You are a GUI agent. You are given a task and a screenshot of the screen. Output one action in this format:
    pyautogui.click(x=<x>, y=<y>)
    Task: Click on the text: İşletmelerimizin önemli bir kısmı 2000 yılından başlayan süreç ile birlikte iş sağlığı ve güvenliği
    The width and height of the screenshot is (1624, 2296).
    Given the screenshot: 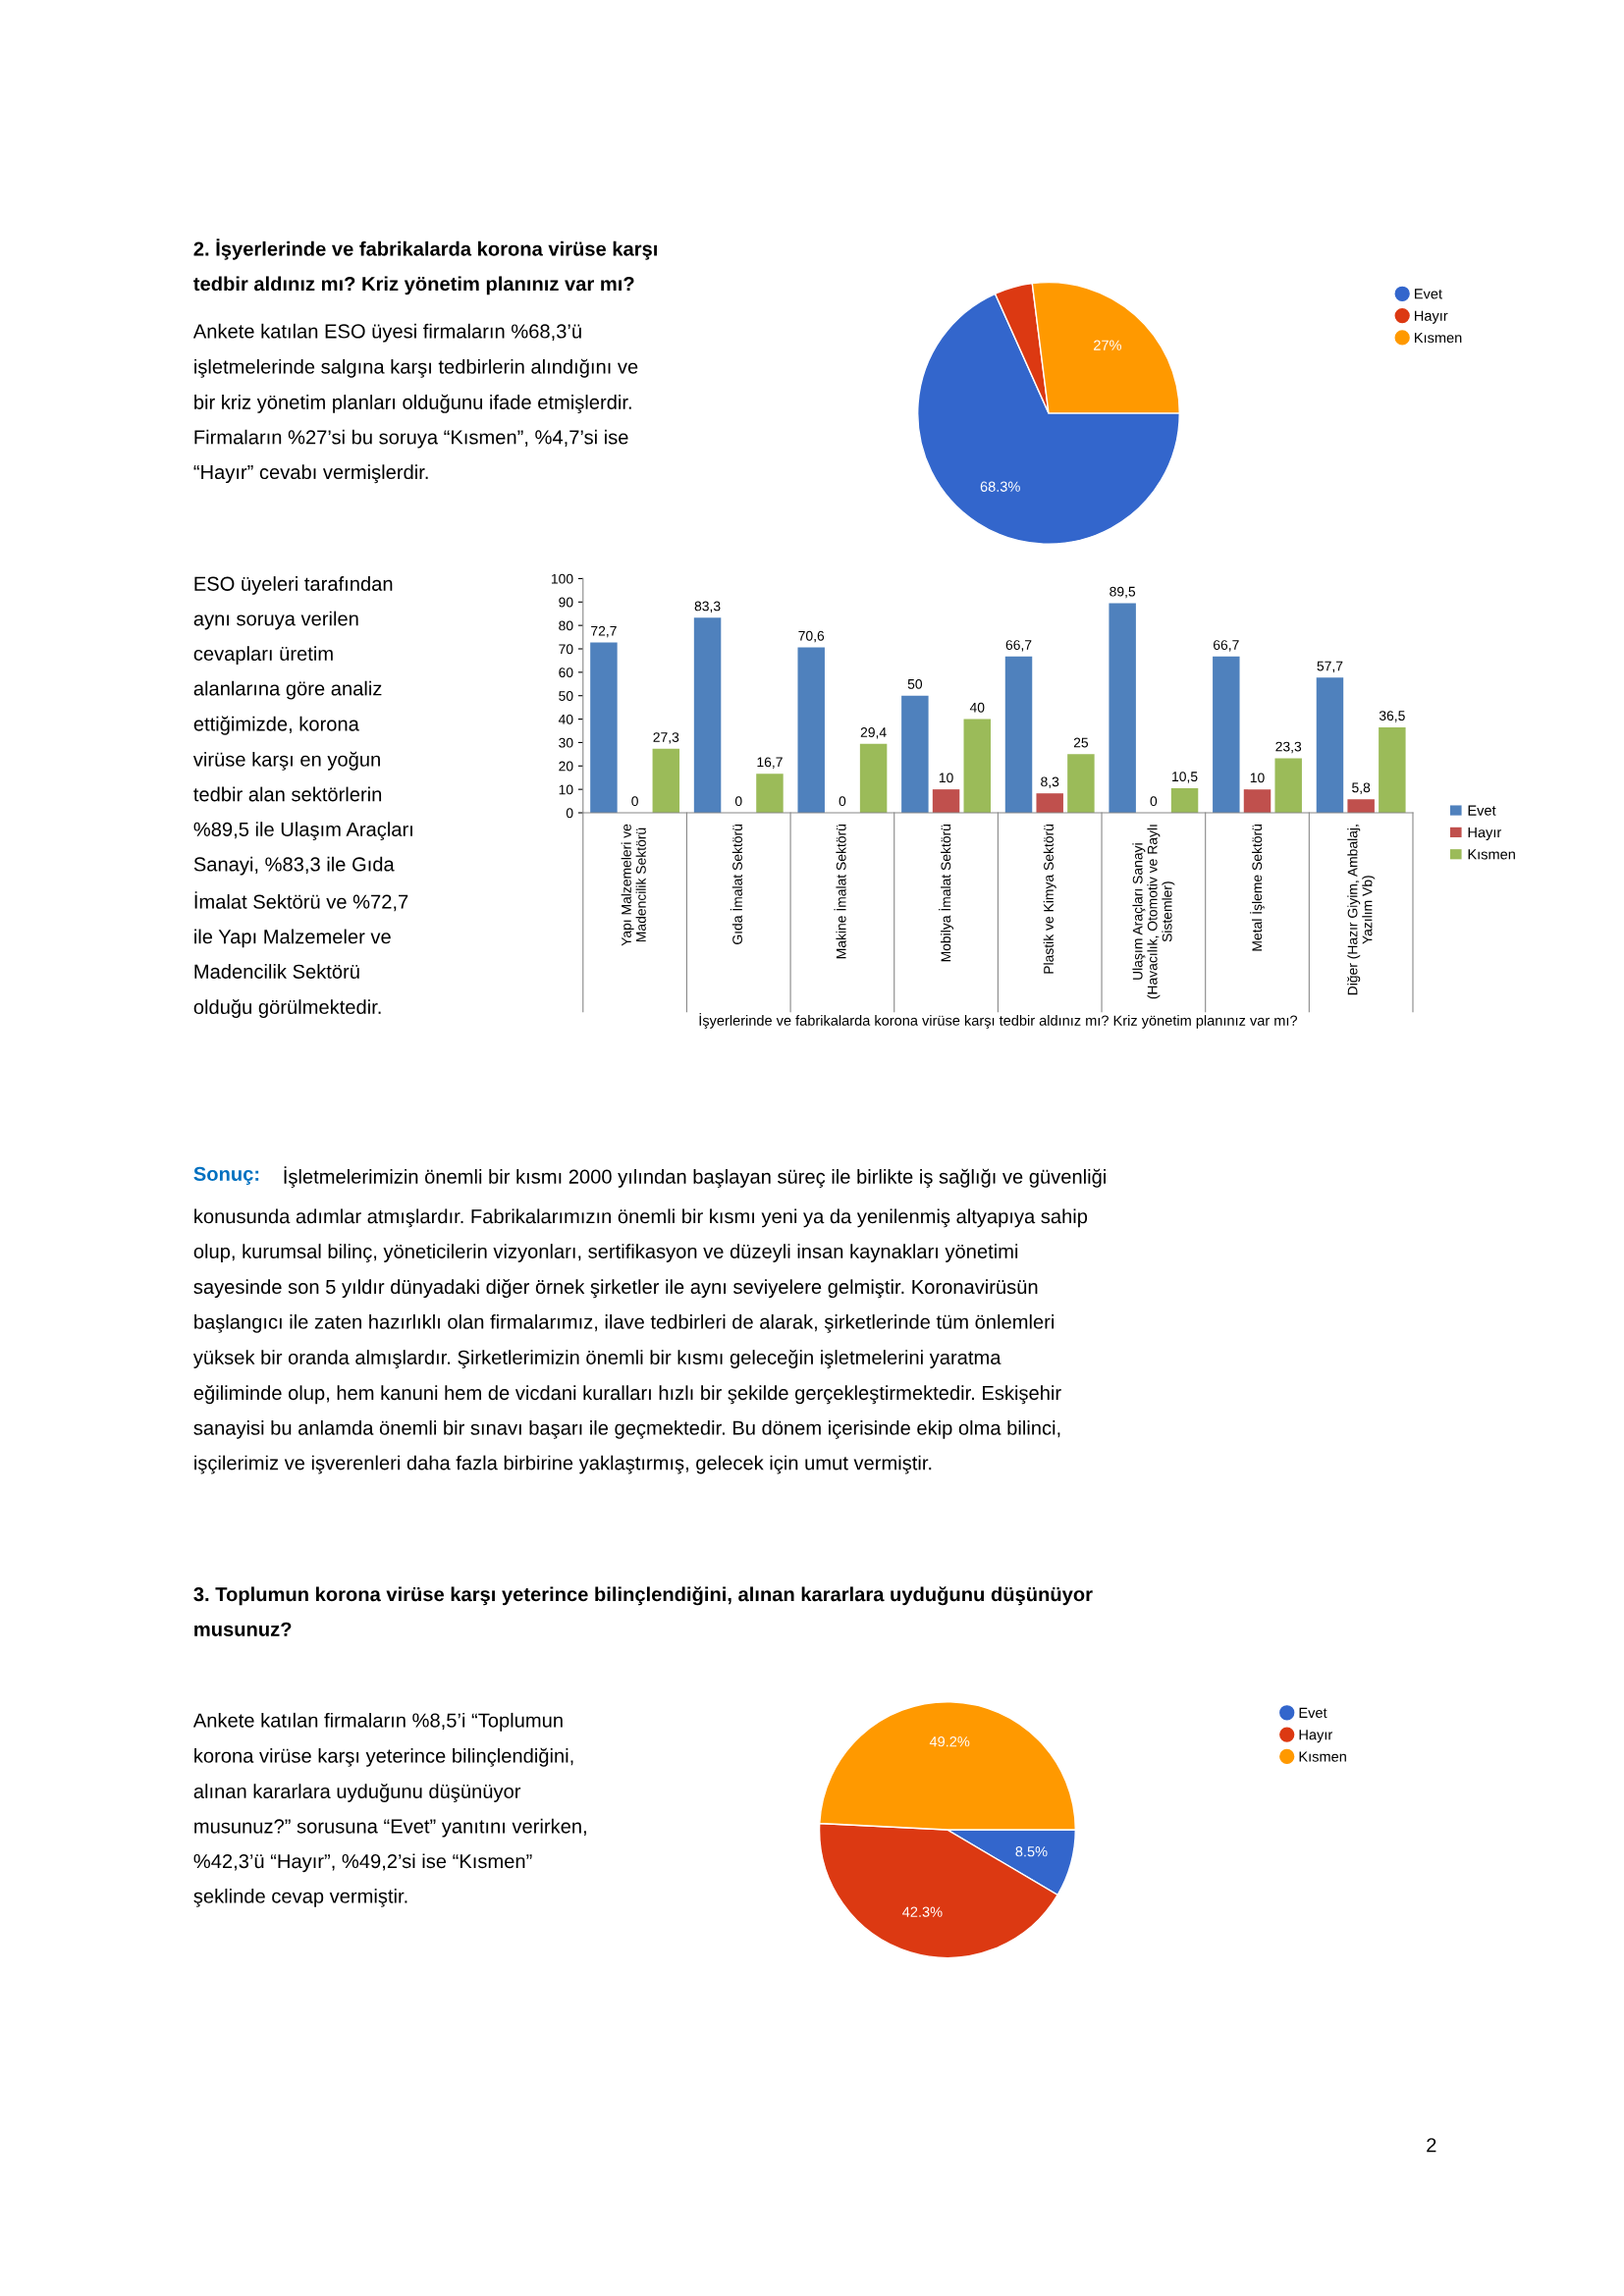 What is the action you would take?
    pyautogui.click(x=695, y=1177)
    